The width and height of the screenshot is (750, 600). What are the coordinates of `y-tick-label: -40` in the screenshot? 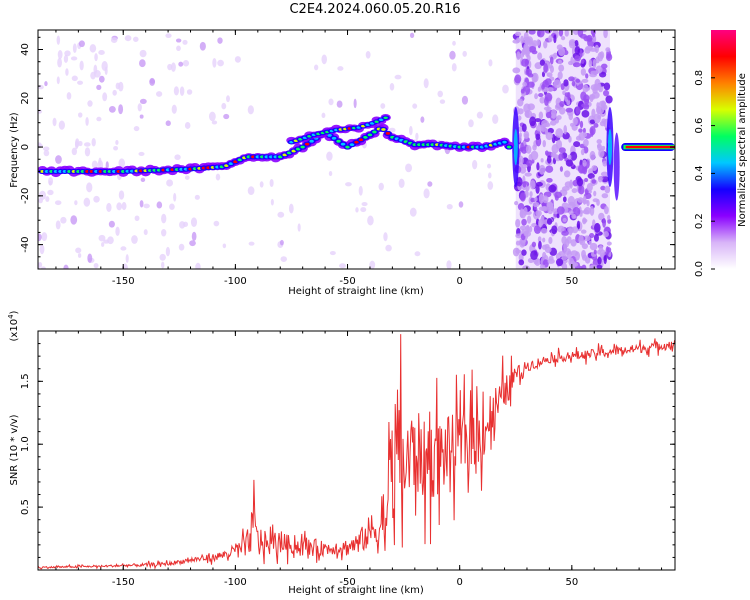 It's located at (25, 244).